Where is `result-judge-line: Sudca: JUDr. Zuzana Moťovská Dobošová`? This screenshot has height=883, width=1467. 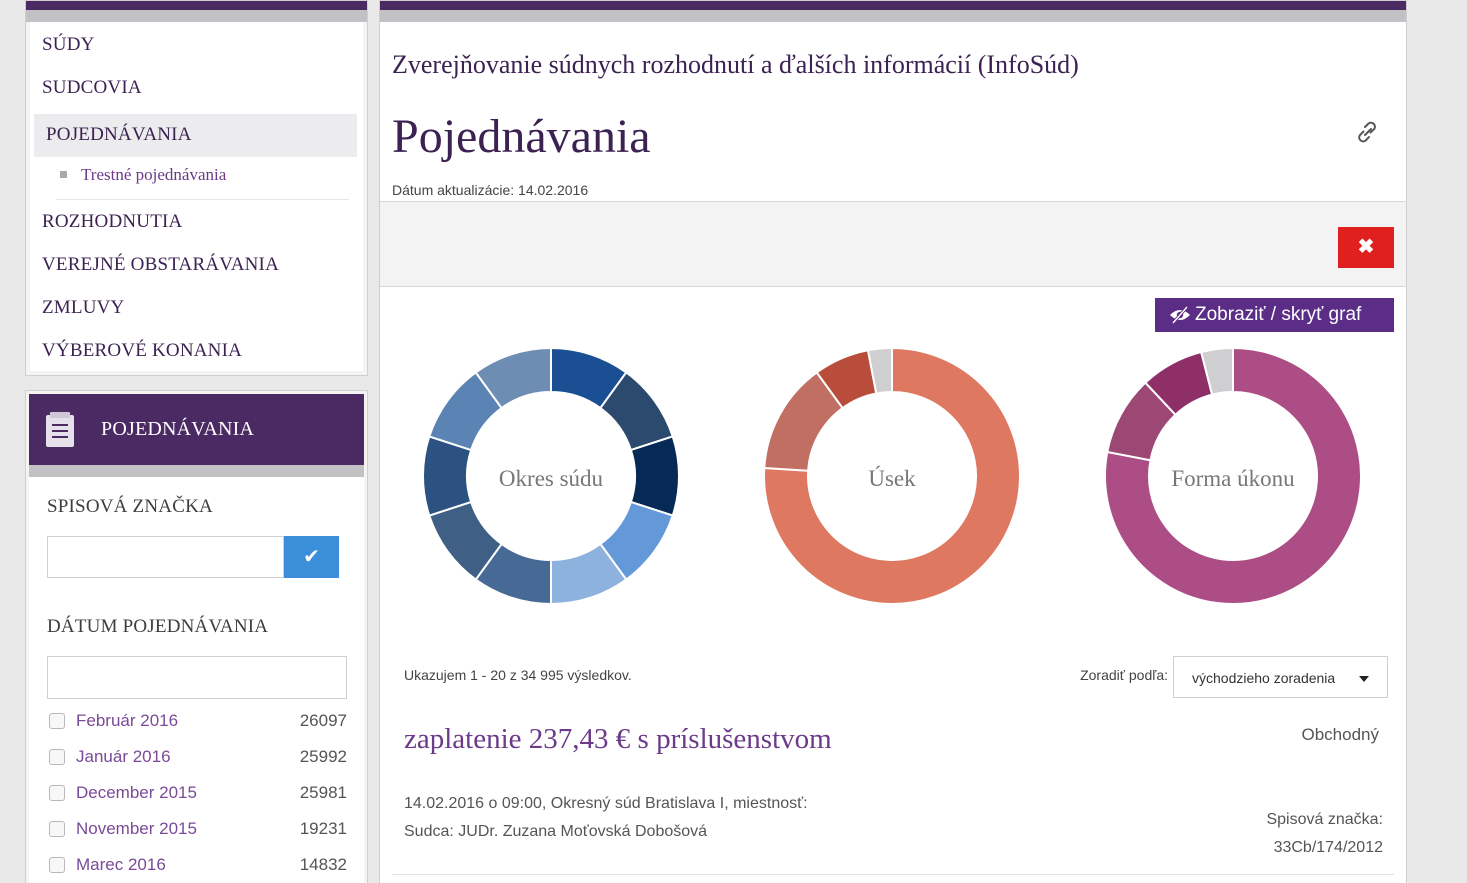 result-judge-line: Sudca: JUDr. Zuzana Moťovská Dobošová is located at coordinates (556, 831).